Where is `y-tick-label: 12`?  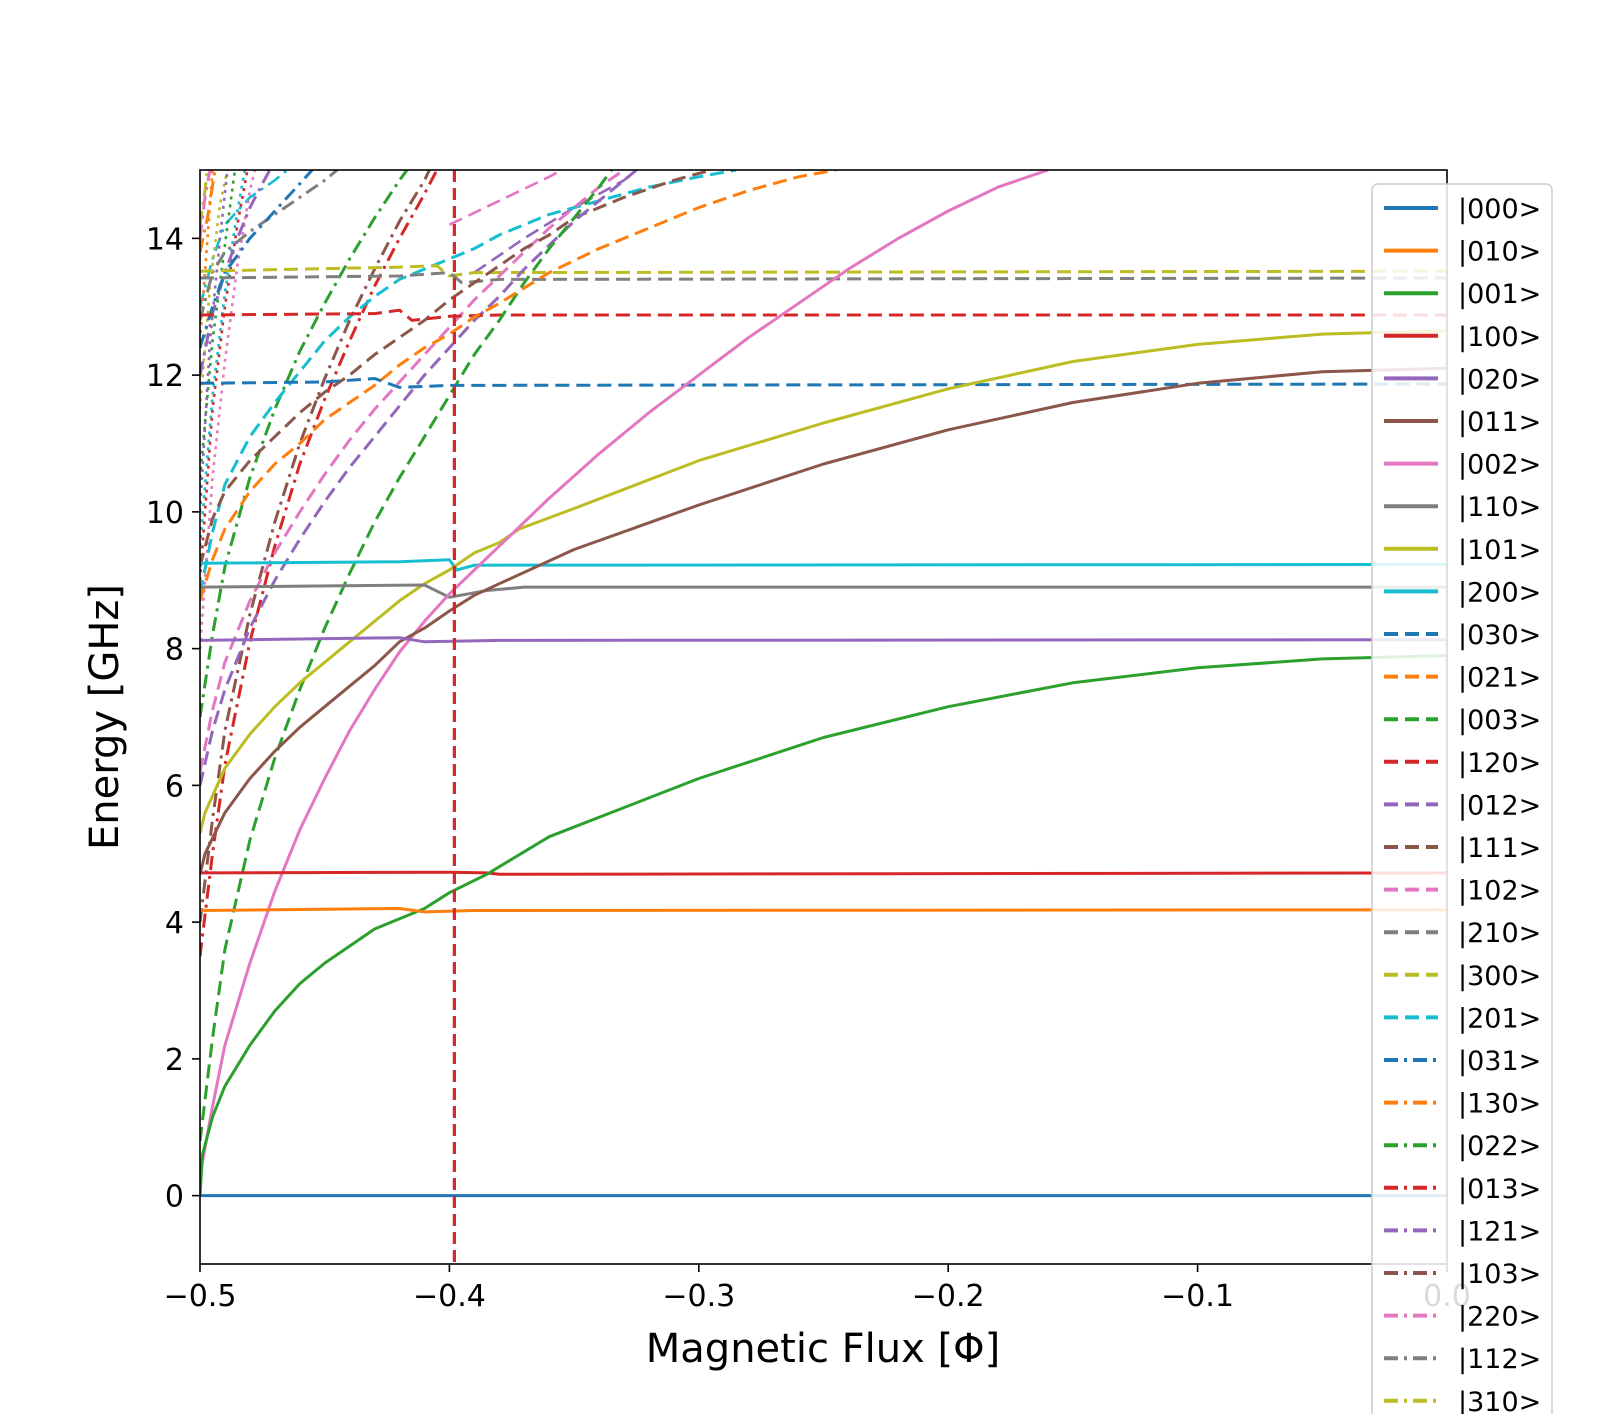 y-tick-label: 12 is located at coordinates (165, 376).